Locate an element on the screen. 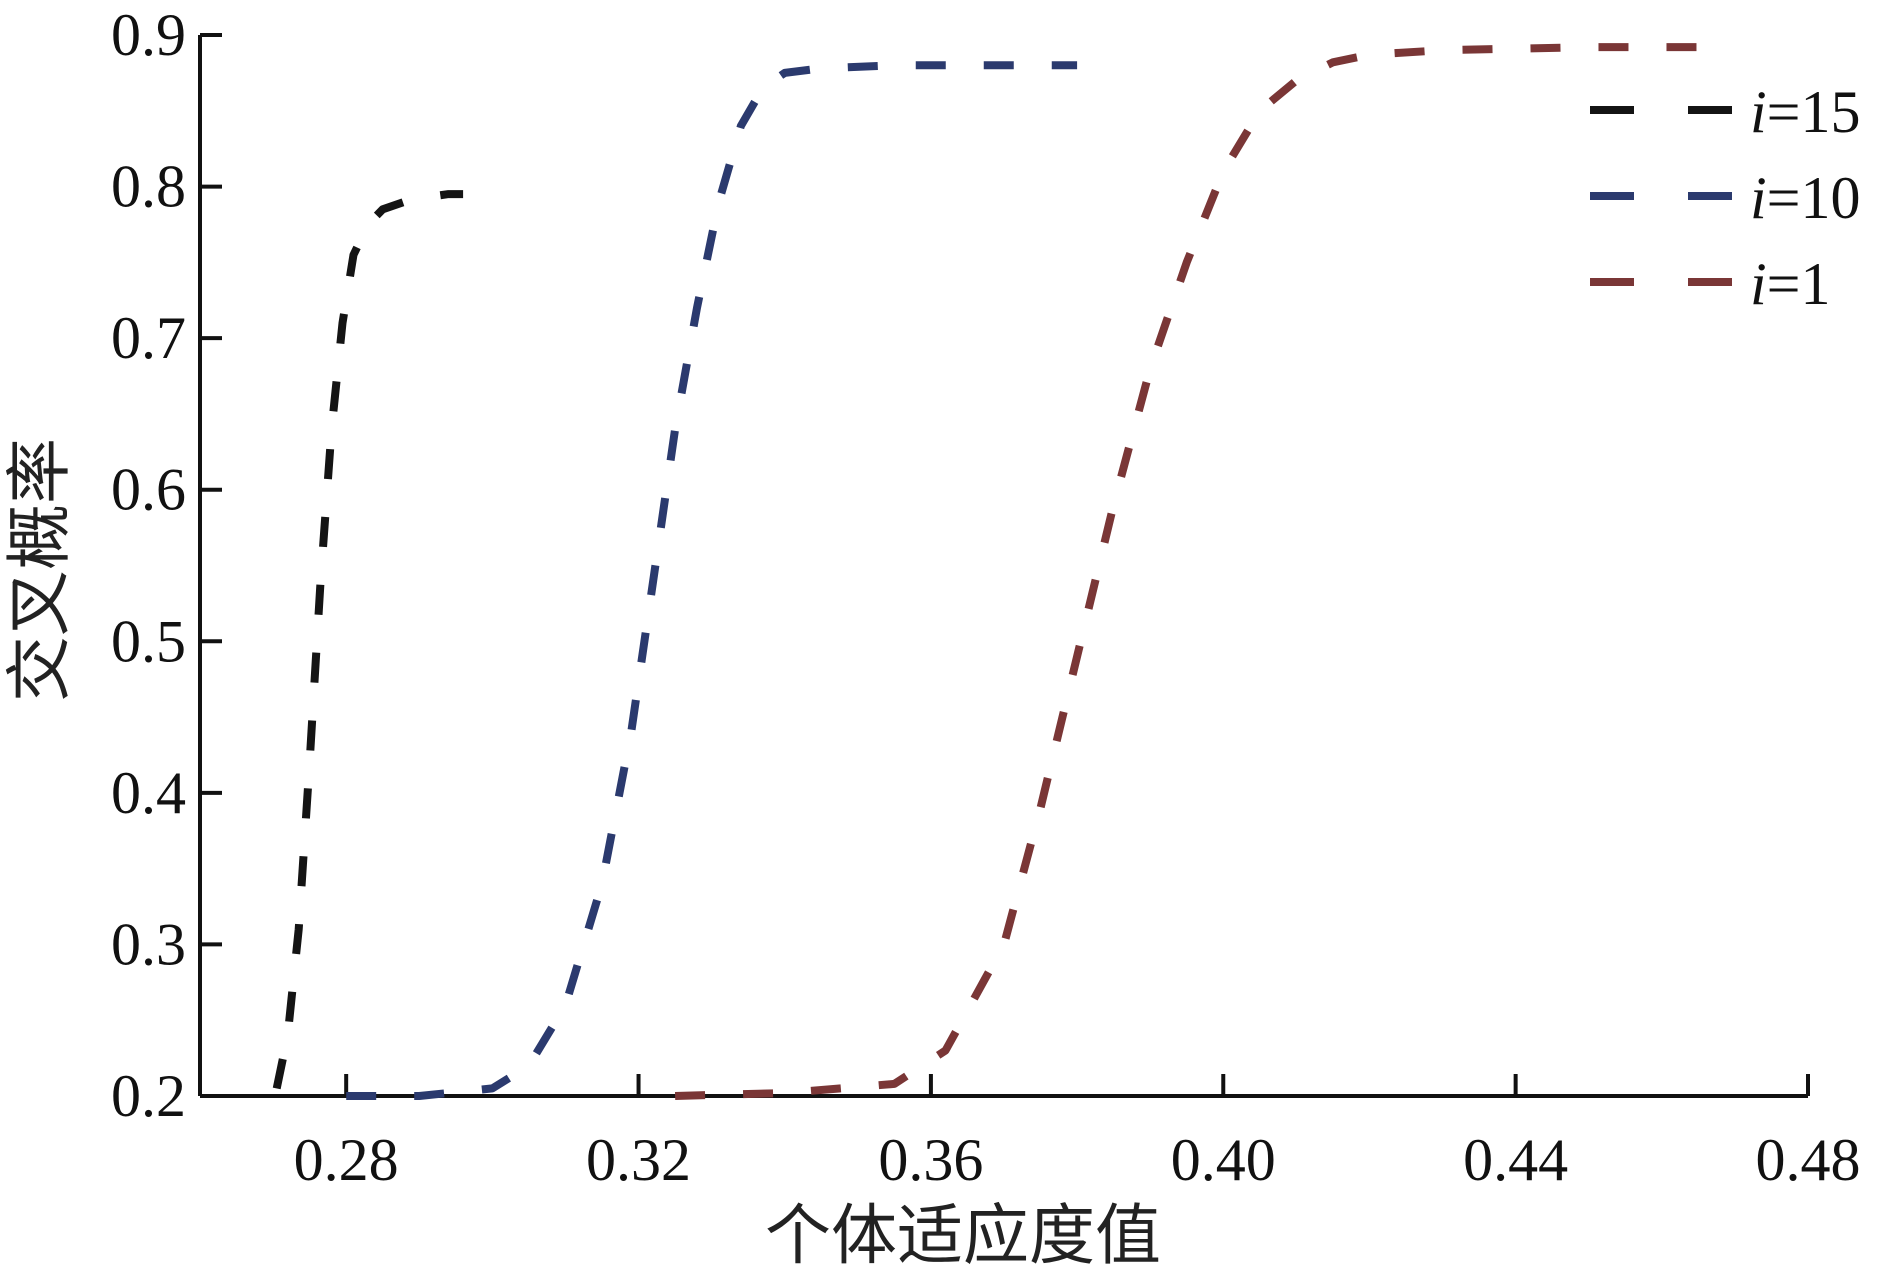 This screenshot has width=1894, height=1276. legend-label-0: i=15 is located at coordinates (1805, 112).